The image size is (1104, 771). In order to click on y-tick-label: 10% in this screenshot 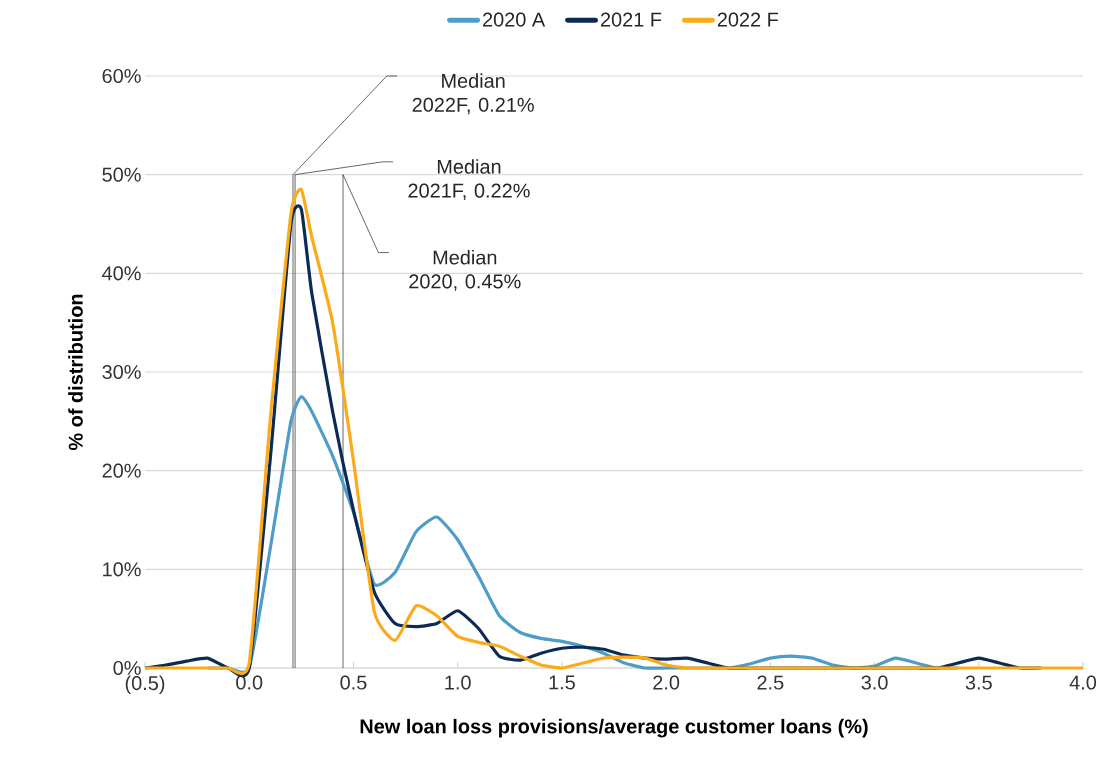, I will do `click(122, 569)`.